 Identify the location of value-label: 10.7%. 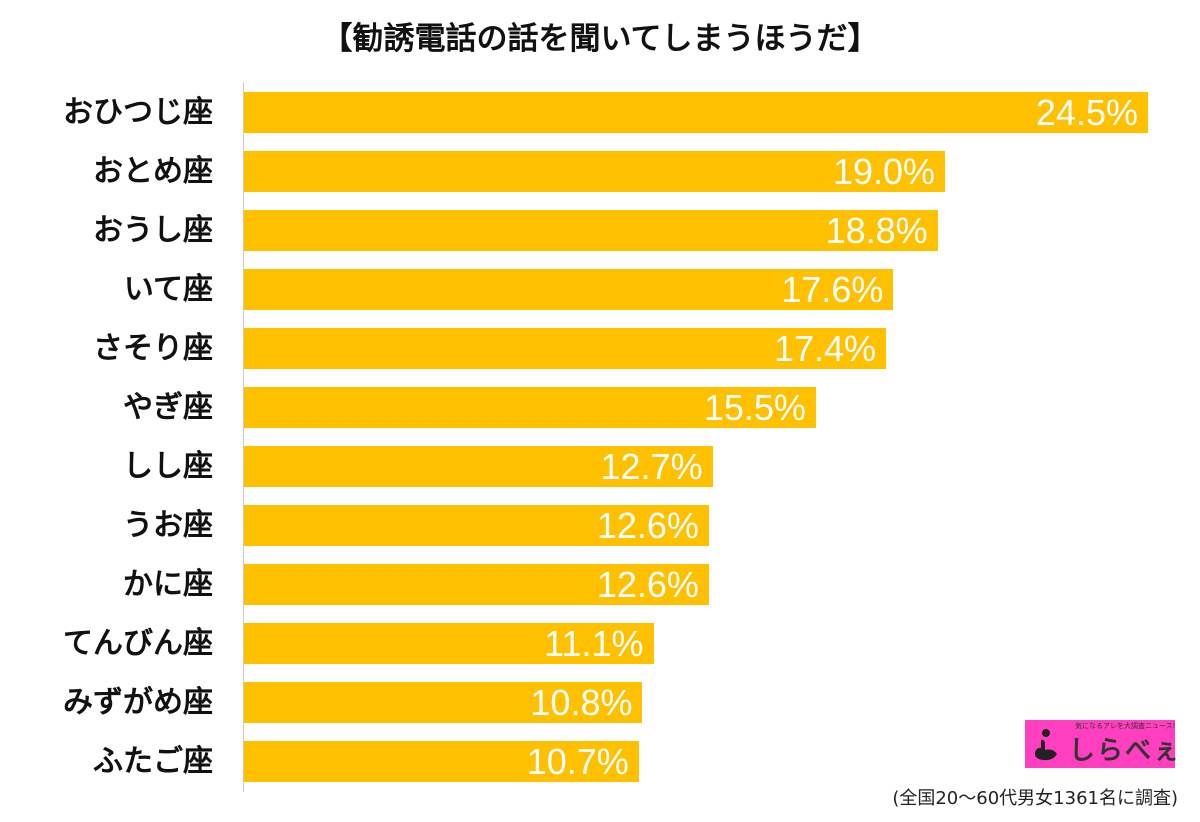
(577, 761).